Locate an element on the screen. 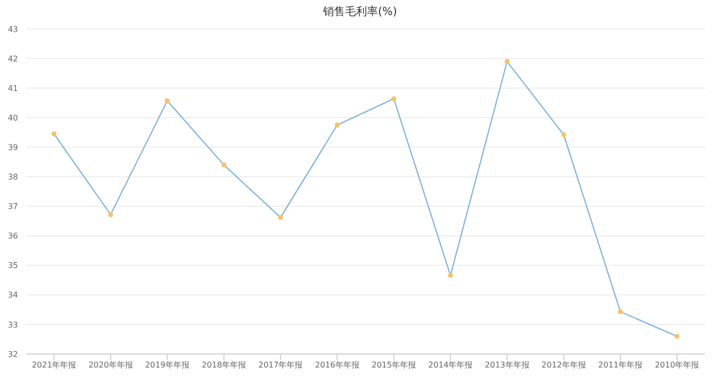  y-tick-label: 42 is located at coordinates (13, 59).